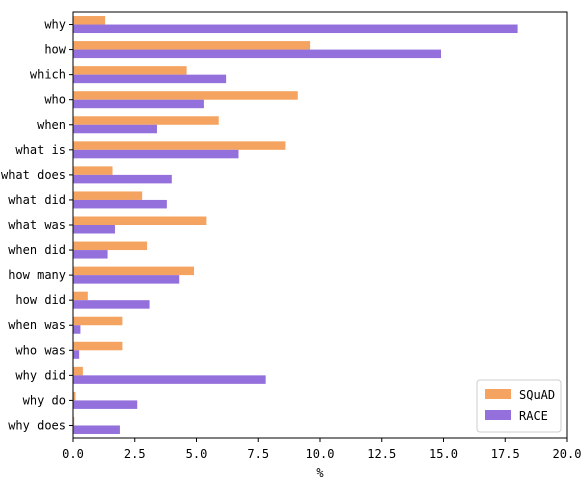  What do you see at coordinates (443, 454) in the screenshot?
I see `x-tick-label: 15.0` at bounding box center [443, 454].